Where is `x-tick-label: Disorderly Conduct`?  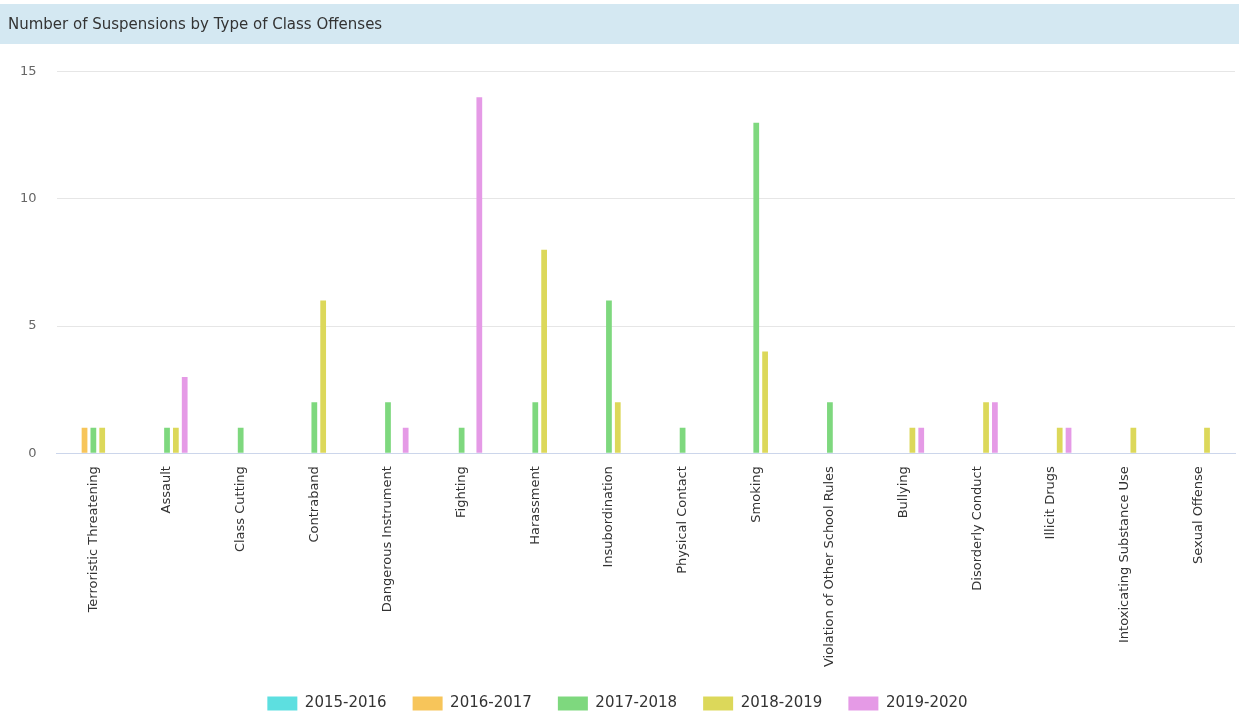
x-tick-label: Disorderly Conduct is located at coordinates (976, 528).